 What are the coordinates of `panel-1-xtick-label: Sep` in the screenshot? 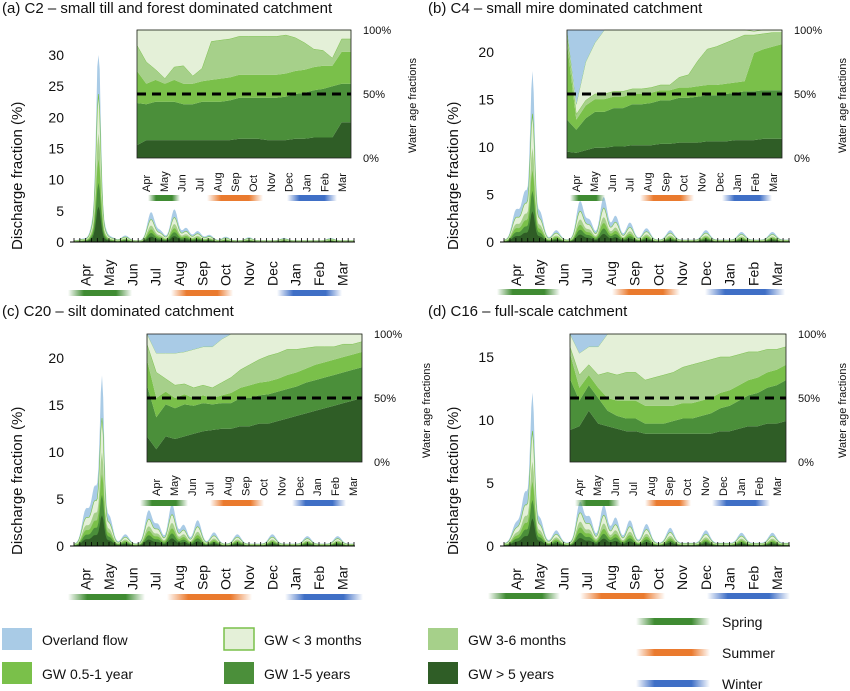 It's located at (635, 273).